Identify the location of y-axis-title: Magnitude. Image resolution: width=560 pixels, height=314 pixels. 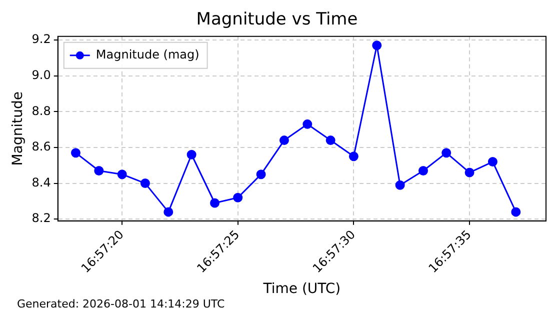
(18, 129).